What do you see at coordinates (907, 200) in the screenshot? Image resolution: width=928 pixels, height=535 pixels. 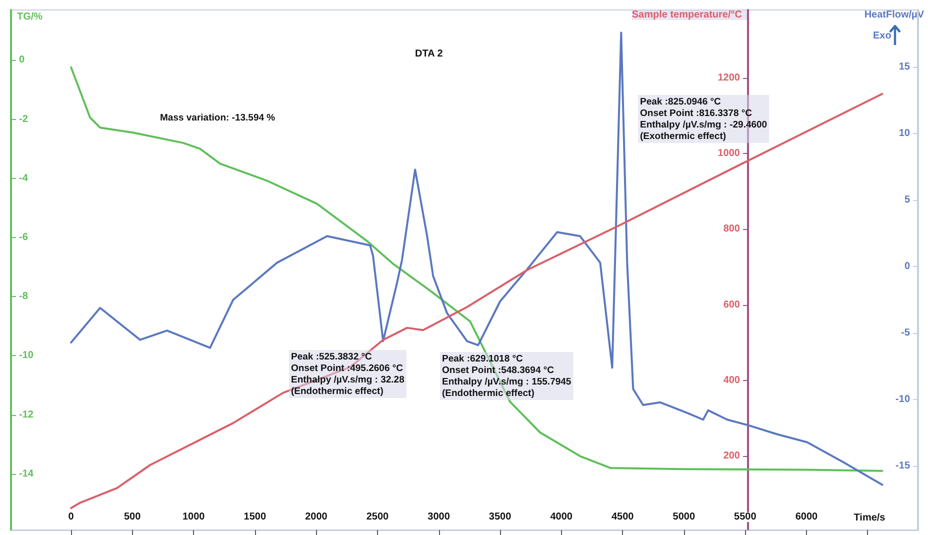 I see `y2-tick-label: 5` at bounding box center [907, 200].